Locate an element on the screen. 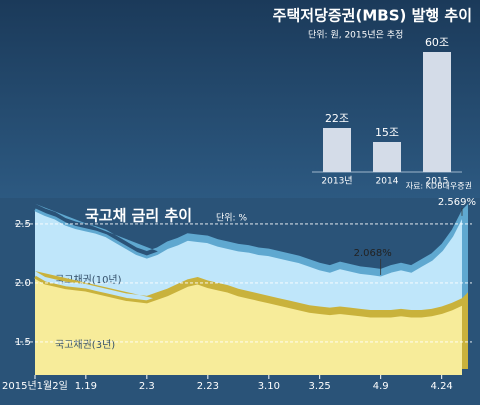  value-label: 15조 is located at coordinates (387, 132).